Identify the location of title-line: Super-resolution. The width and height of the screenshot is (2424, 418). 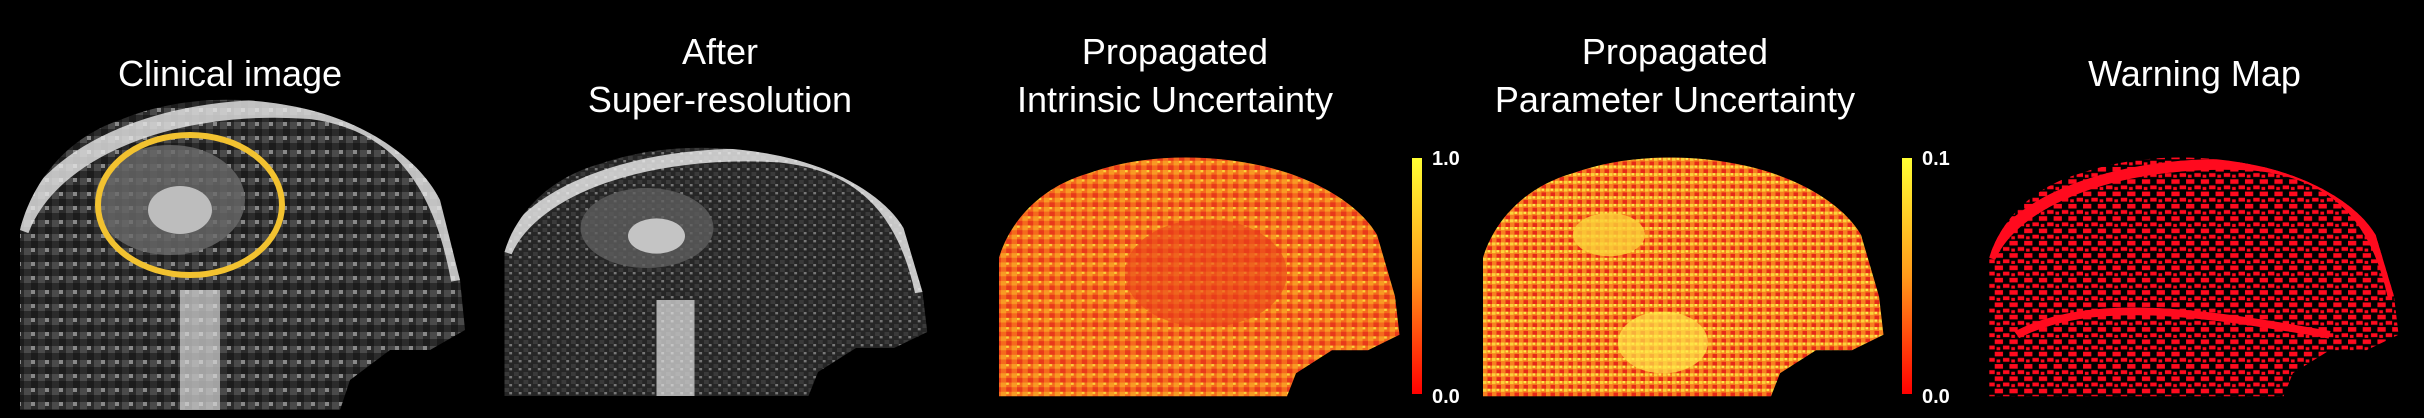
(720, 99).